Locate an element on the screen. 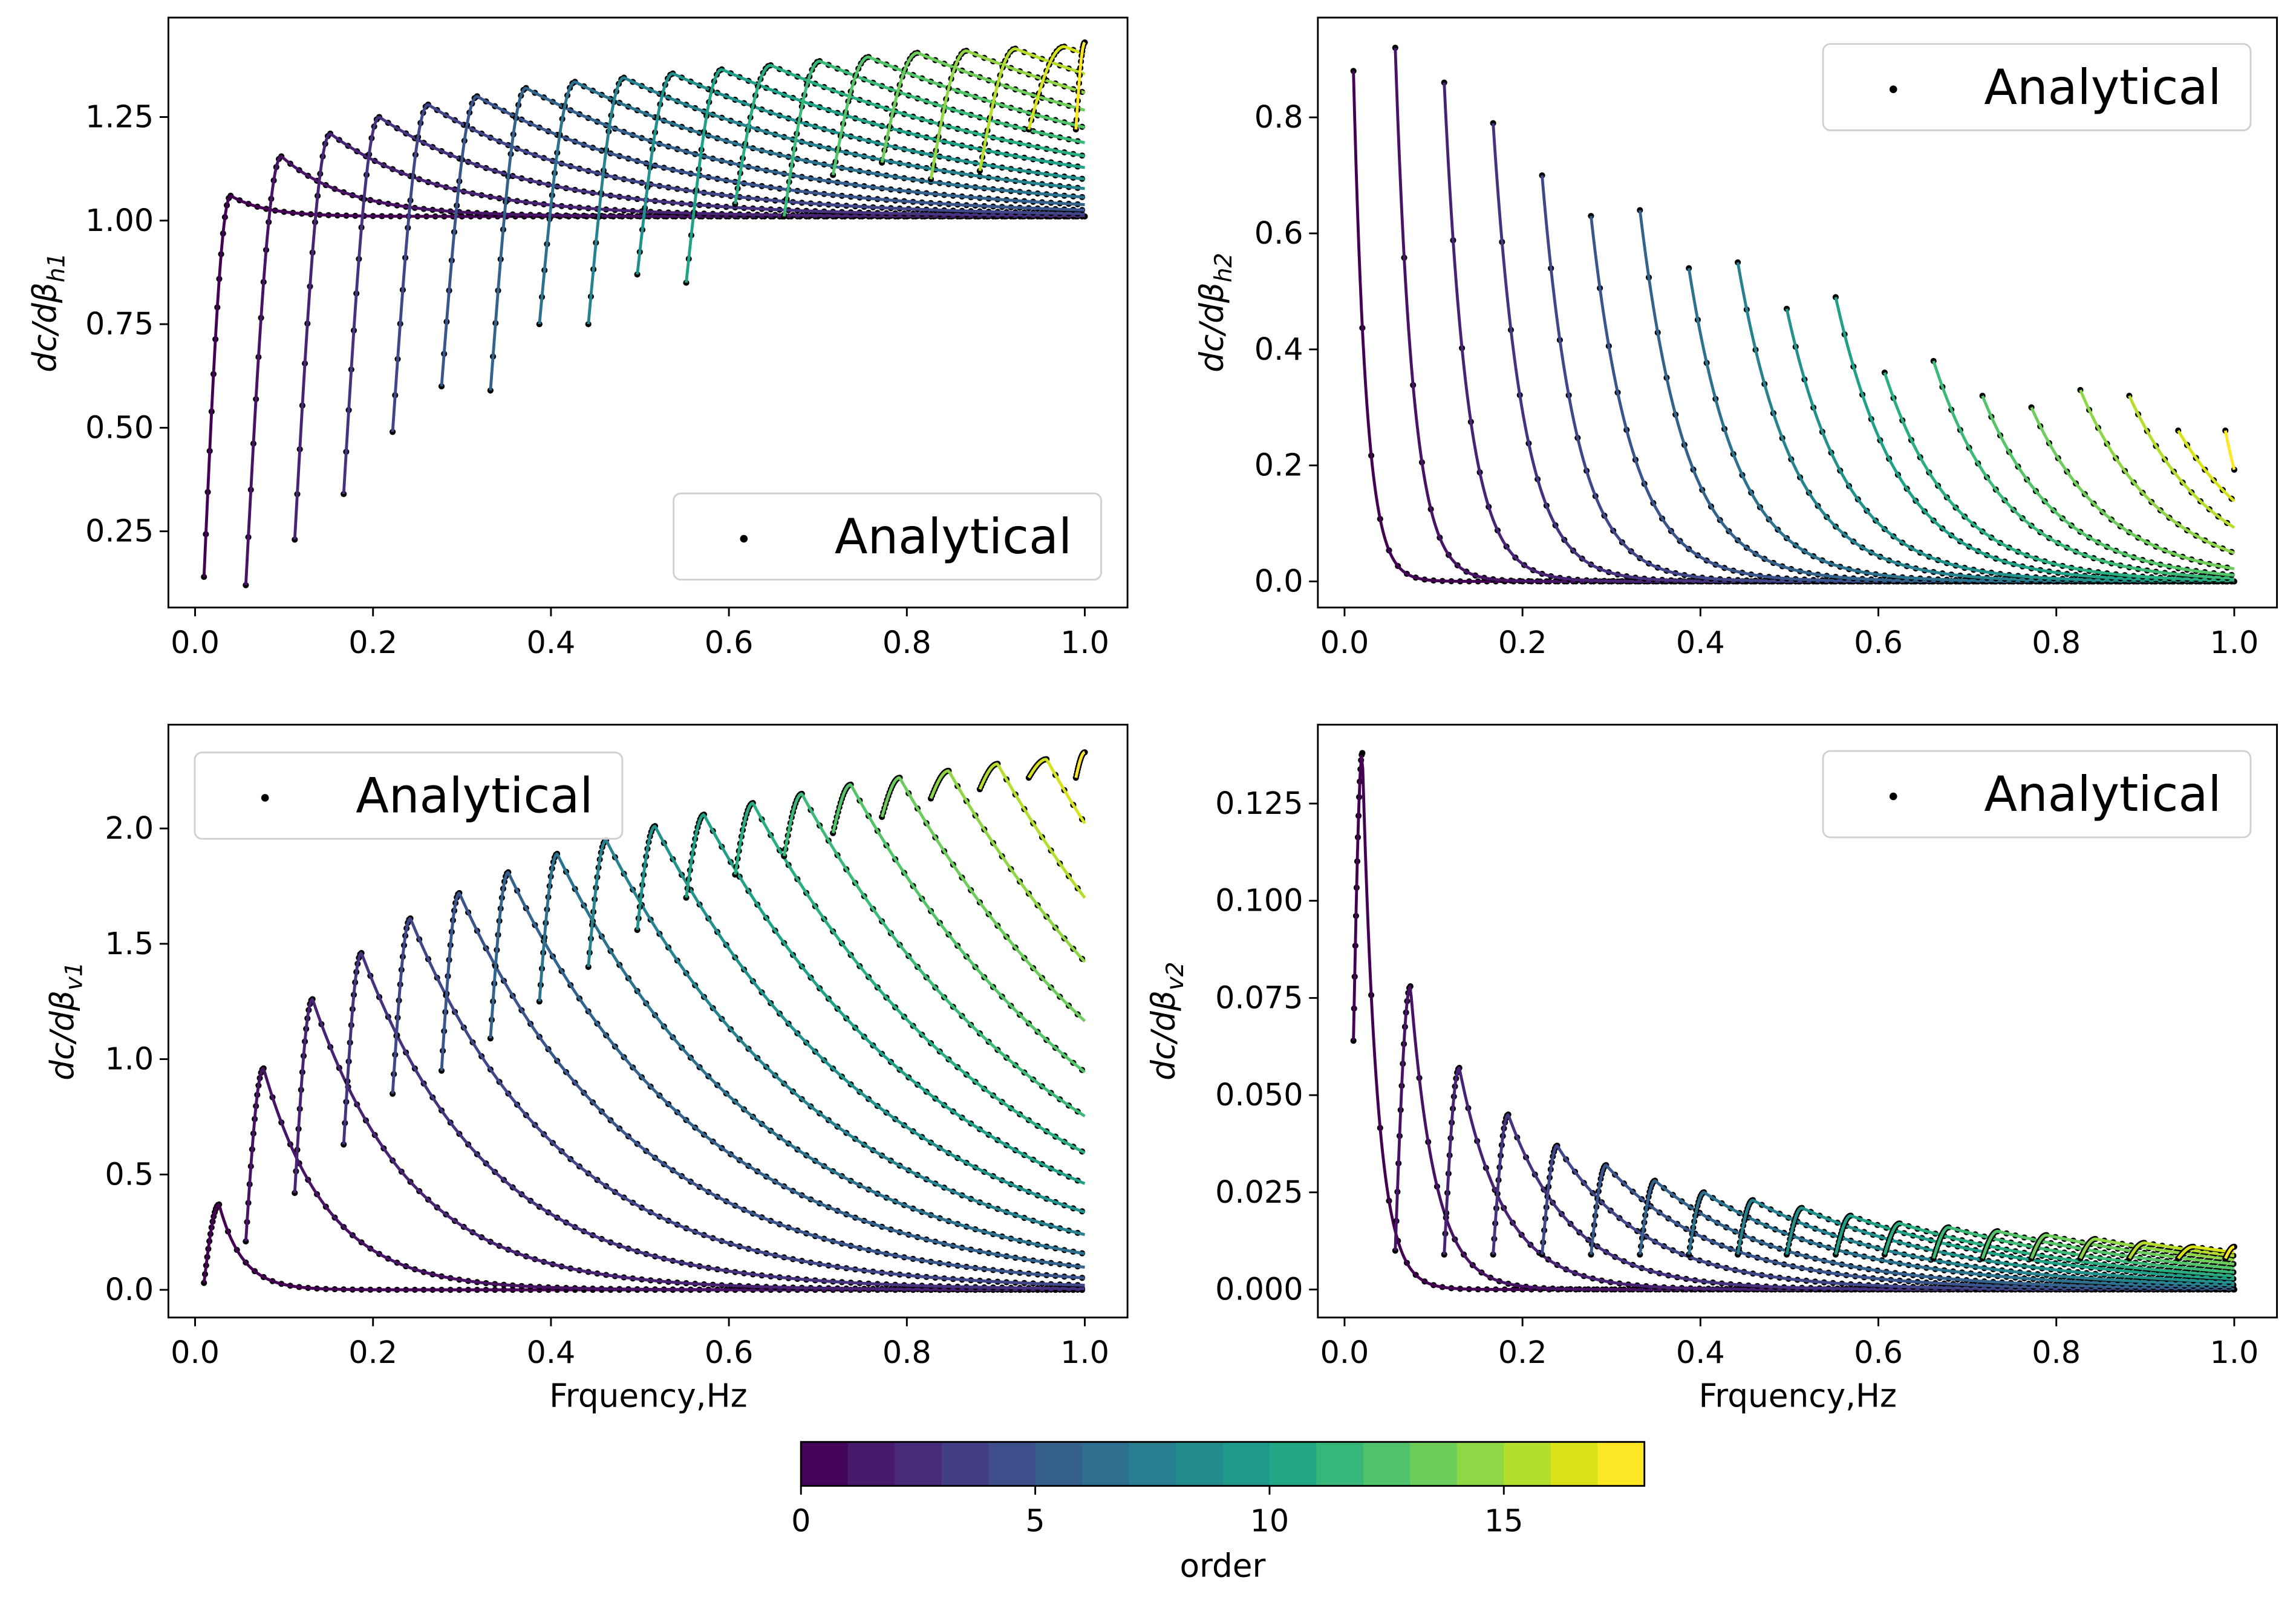 Image resolution: width=2296 pixels, height=1603 pixels. colorbar-tick-label: 10 is located at coordinates (1270, 1520).